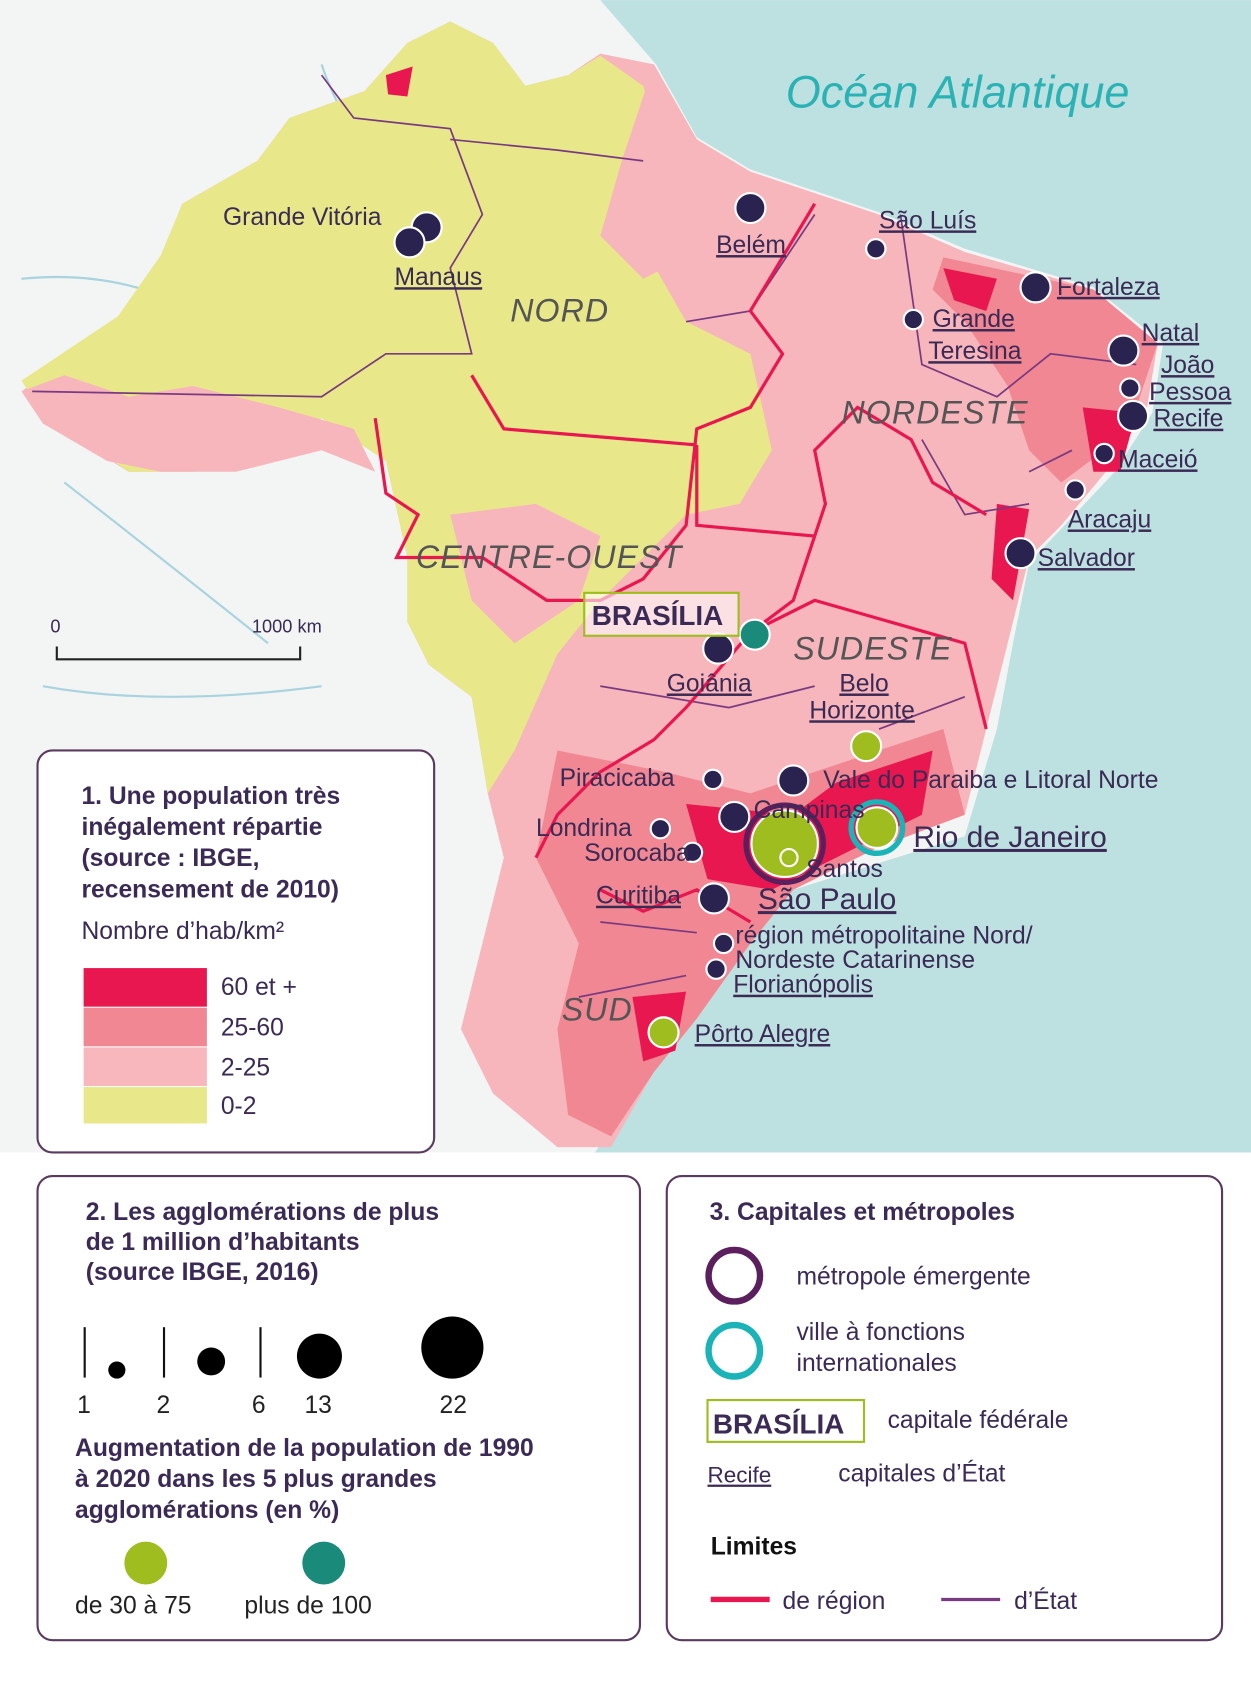  What do you see at coordinates (740, 1475) in the screenshot?
I see `legend-example: Recife` at bounding box center [740, 1475].